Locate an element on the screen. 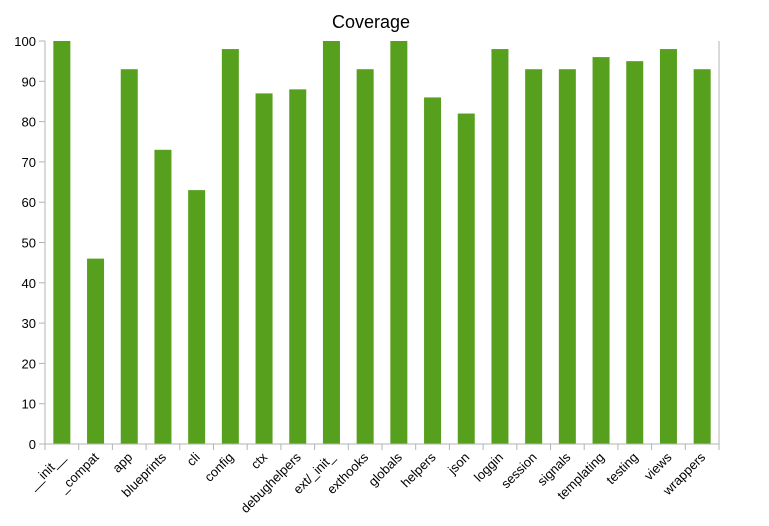  y-tick-label: 0 is located at coordinates (32, 444).